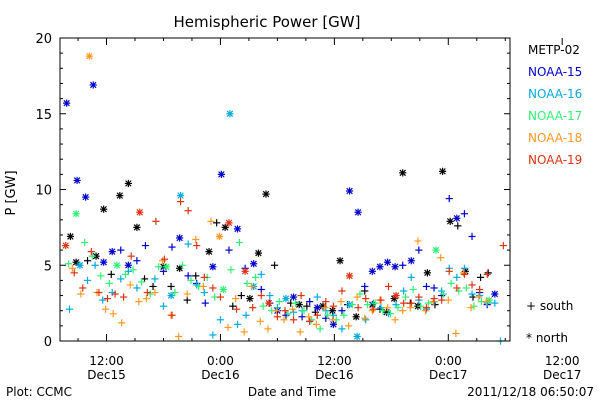 Image resolution: width=600 pixels, height=400 pixels. Describe the element at coordinates (530, 392) in the screenshot. I see `plot-timestamp: 2011/12/18 06:50:07` at that location.